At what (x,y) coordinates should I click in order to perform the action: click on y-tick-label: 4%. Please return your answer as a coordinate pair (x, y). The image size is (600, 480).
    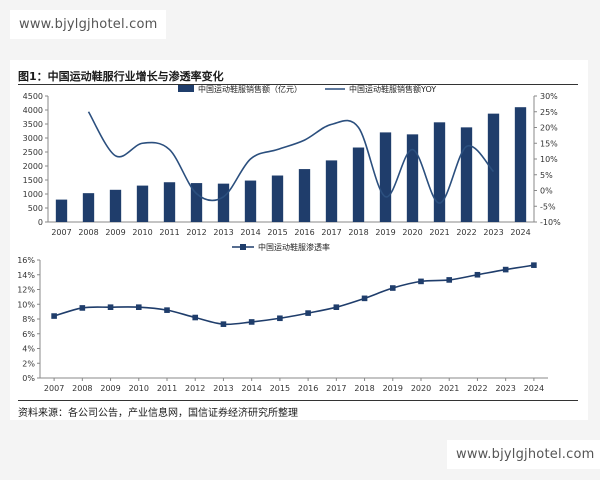
    Looking at the image, I should click on (28, 349).